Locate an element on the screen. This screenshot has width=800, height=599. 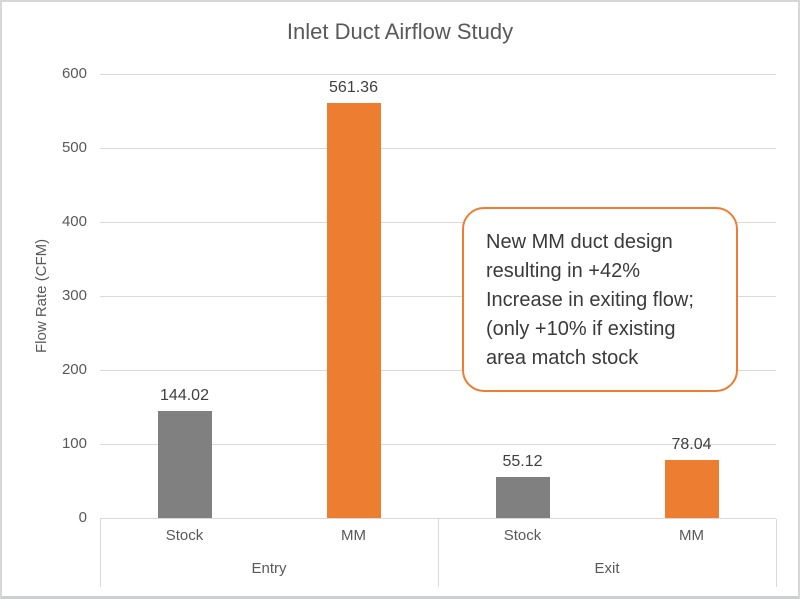
annotation-text-line-2: resulting in +42% is located at coordinates (563, 271).